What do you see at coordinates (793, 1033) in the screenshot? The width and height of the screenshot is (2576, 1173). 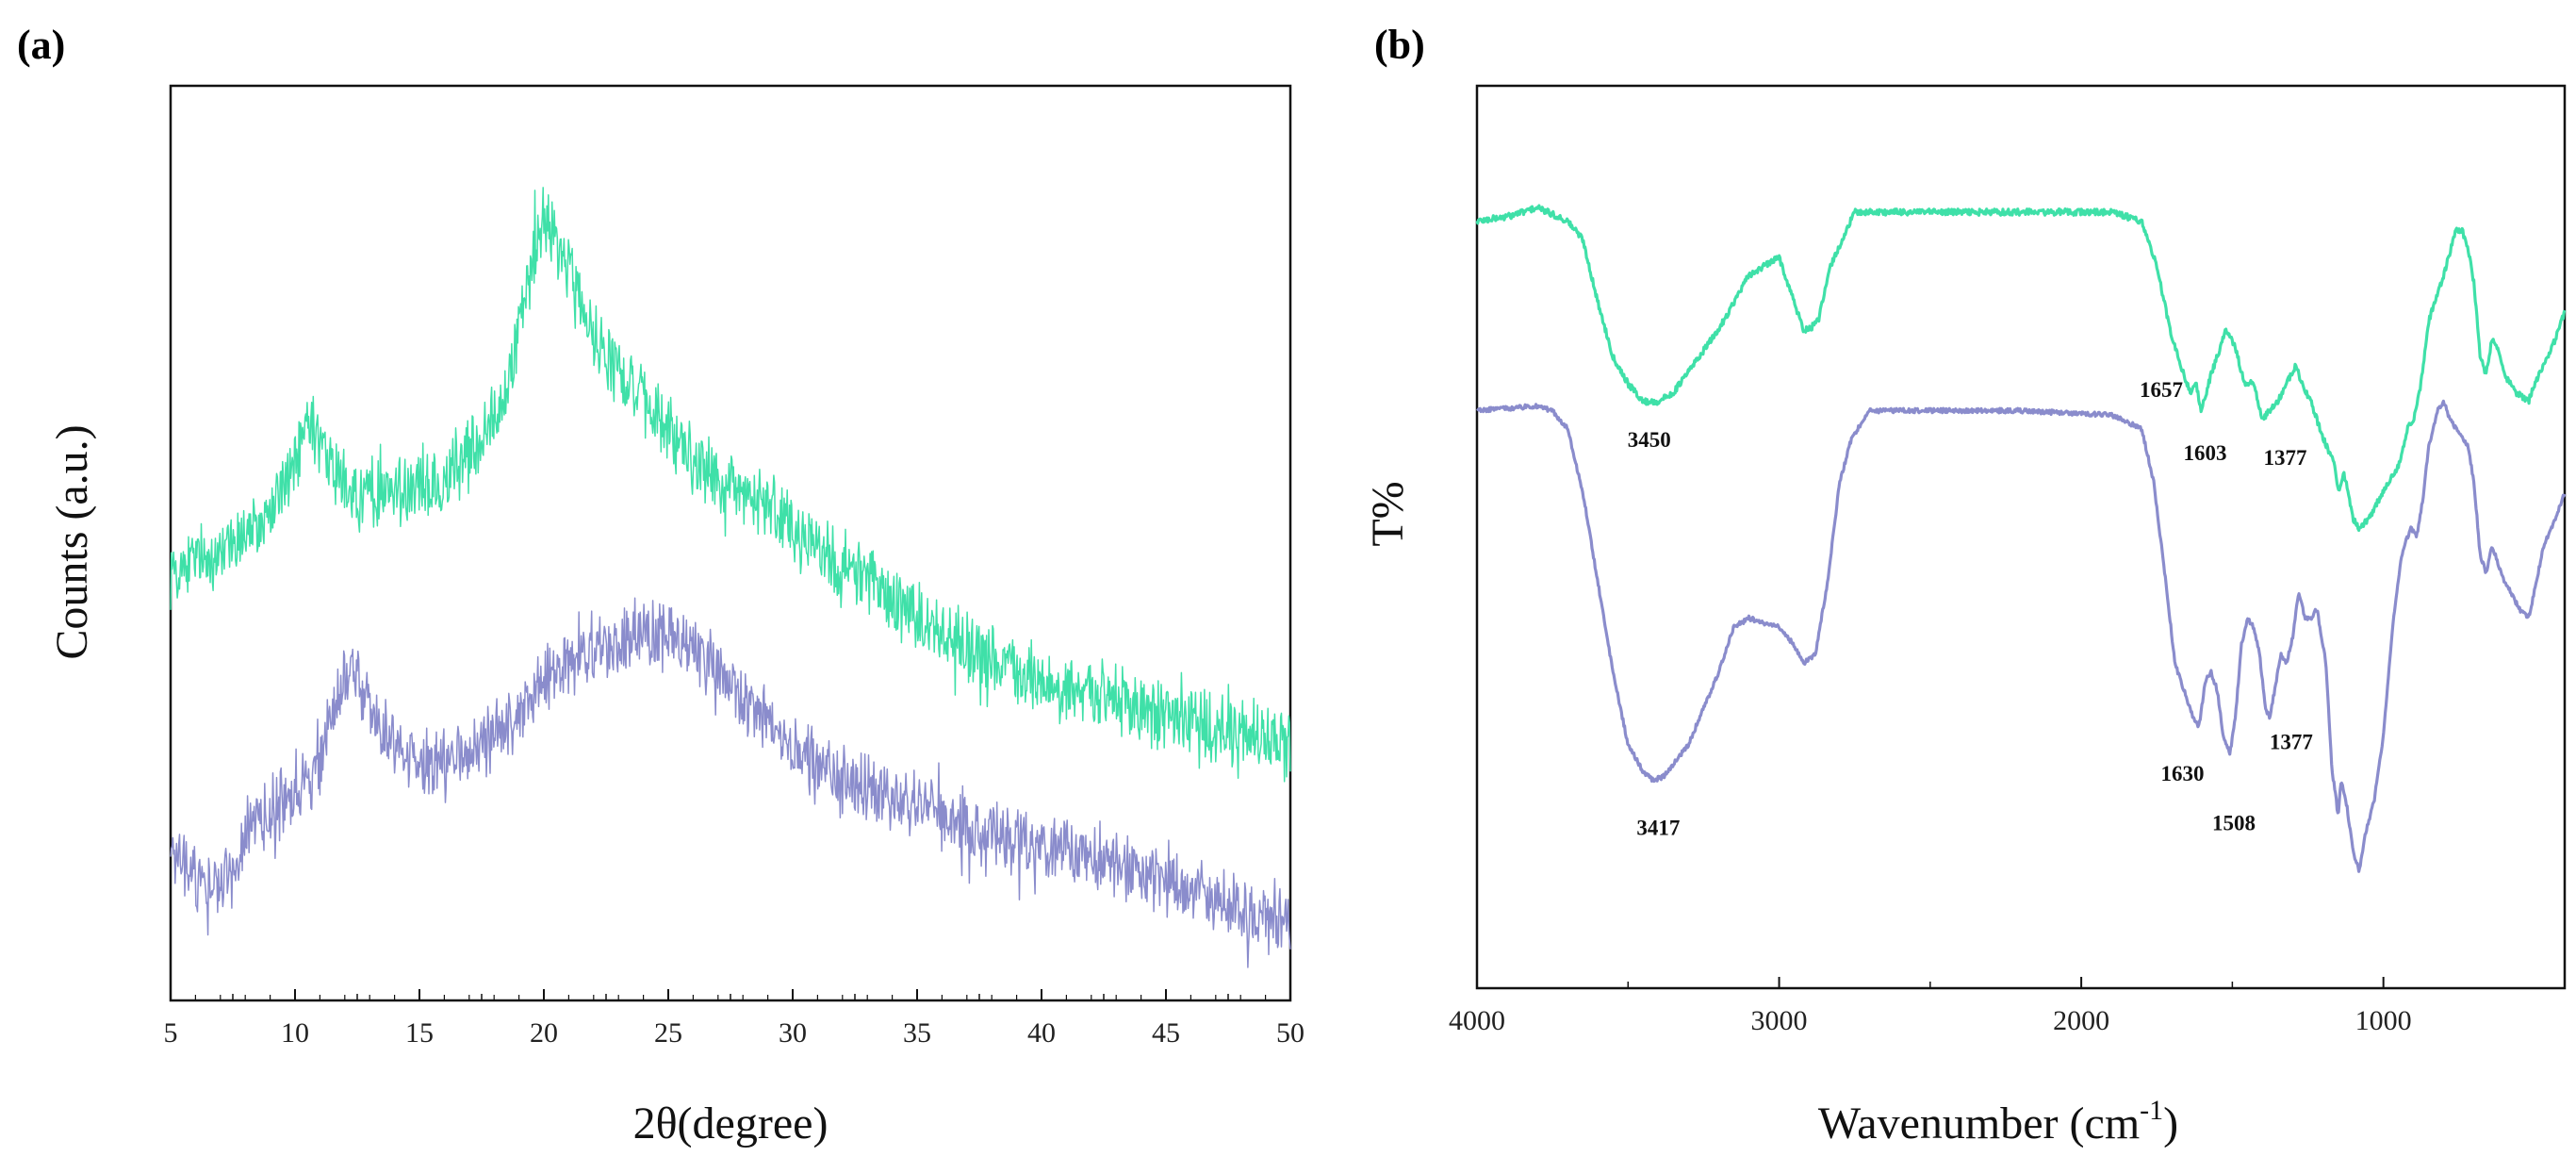 I see `panel-a-xtick-label: 30` at bounding box center [793, 1033].